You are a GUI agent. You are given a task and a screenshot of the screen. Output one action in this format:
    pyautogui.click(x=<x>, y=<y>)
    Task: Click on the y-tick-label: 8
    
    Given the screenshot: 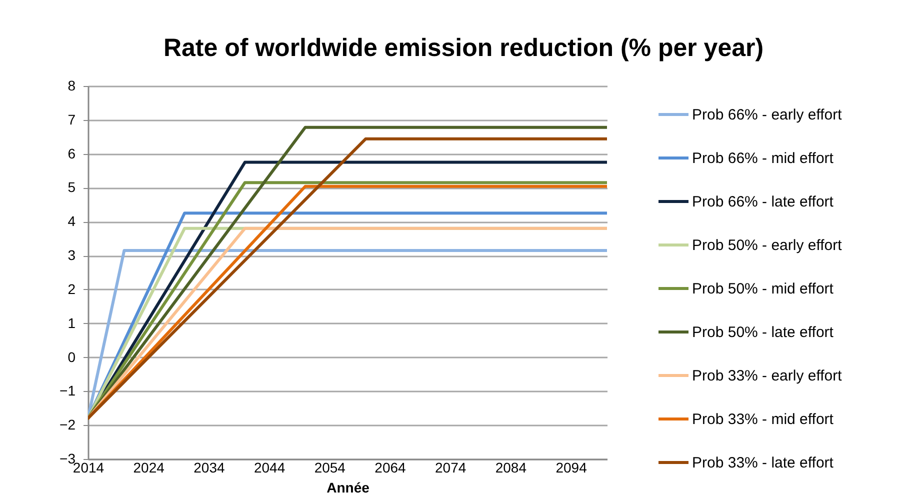 What is the action you would take?
    pyautogui.click(x=72, y=86)
    